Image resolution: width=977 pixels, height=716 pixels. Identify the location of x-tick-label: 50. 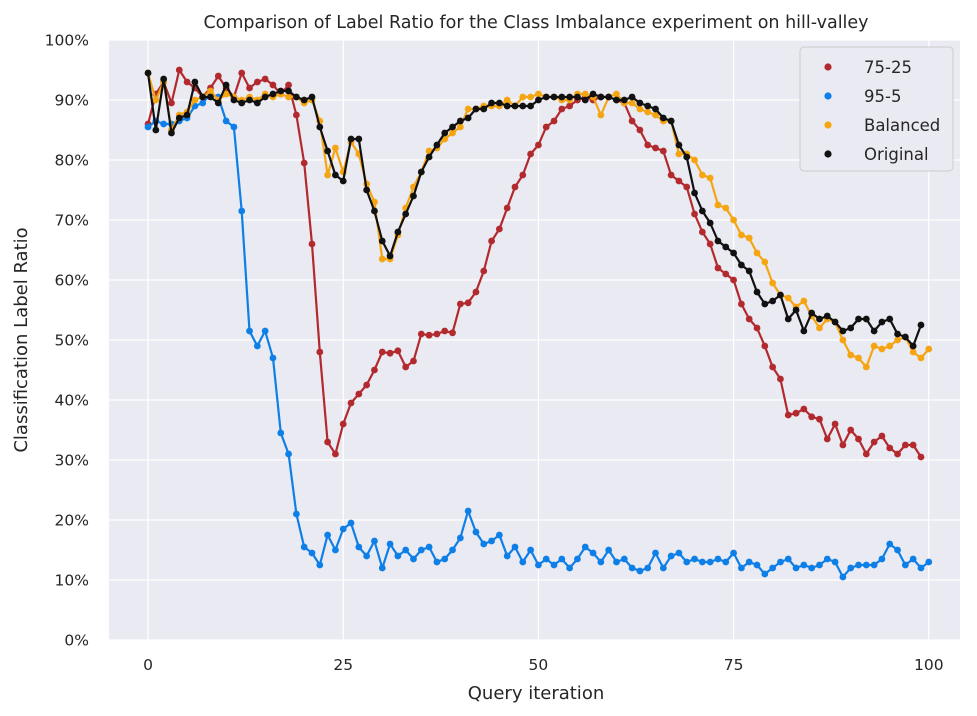
(539, 665).